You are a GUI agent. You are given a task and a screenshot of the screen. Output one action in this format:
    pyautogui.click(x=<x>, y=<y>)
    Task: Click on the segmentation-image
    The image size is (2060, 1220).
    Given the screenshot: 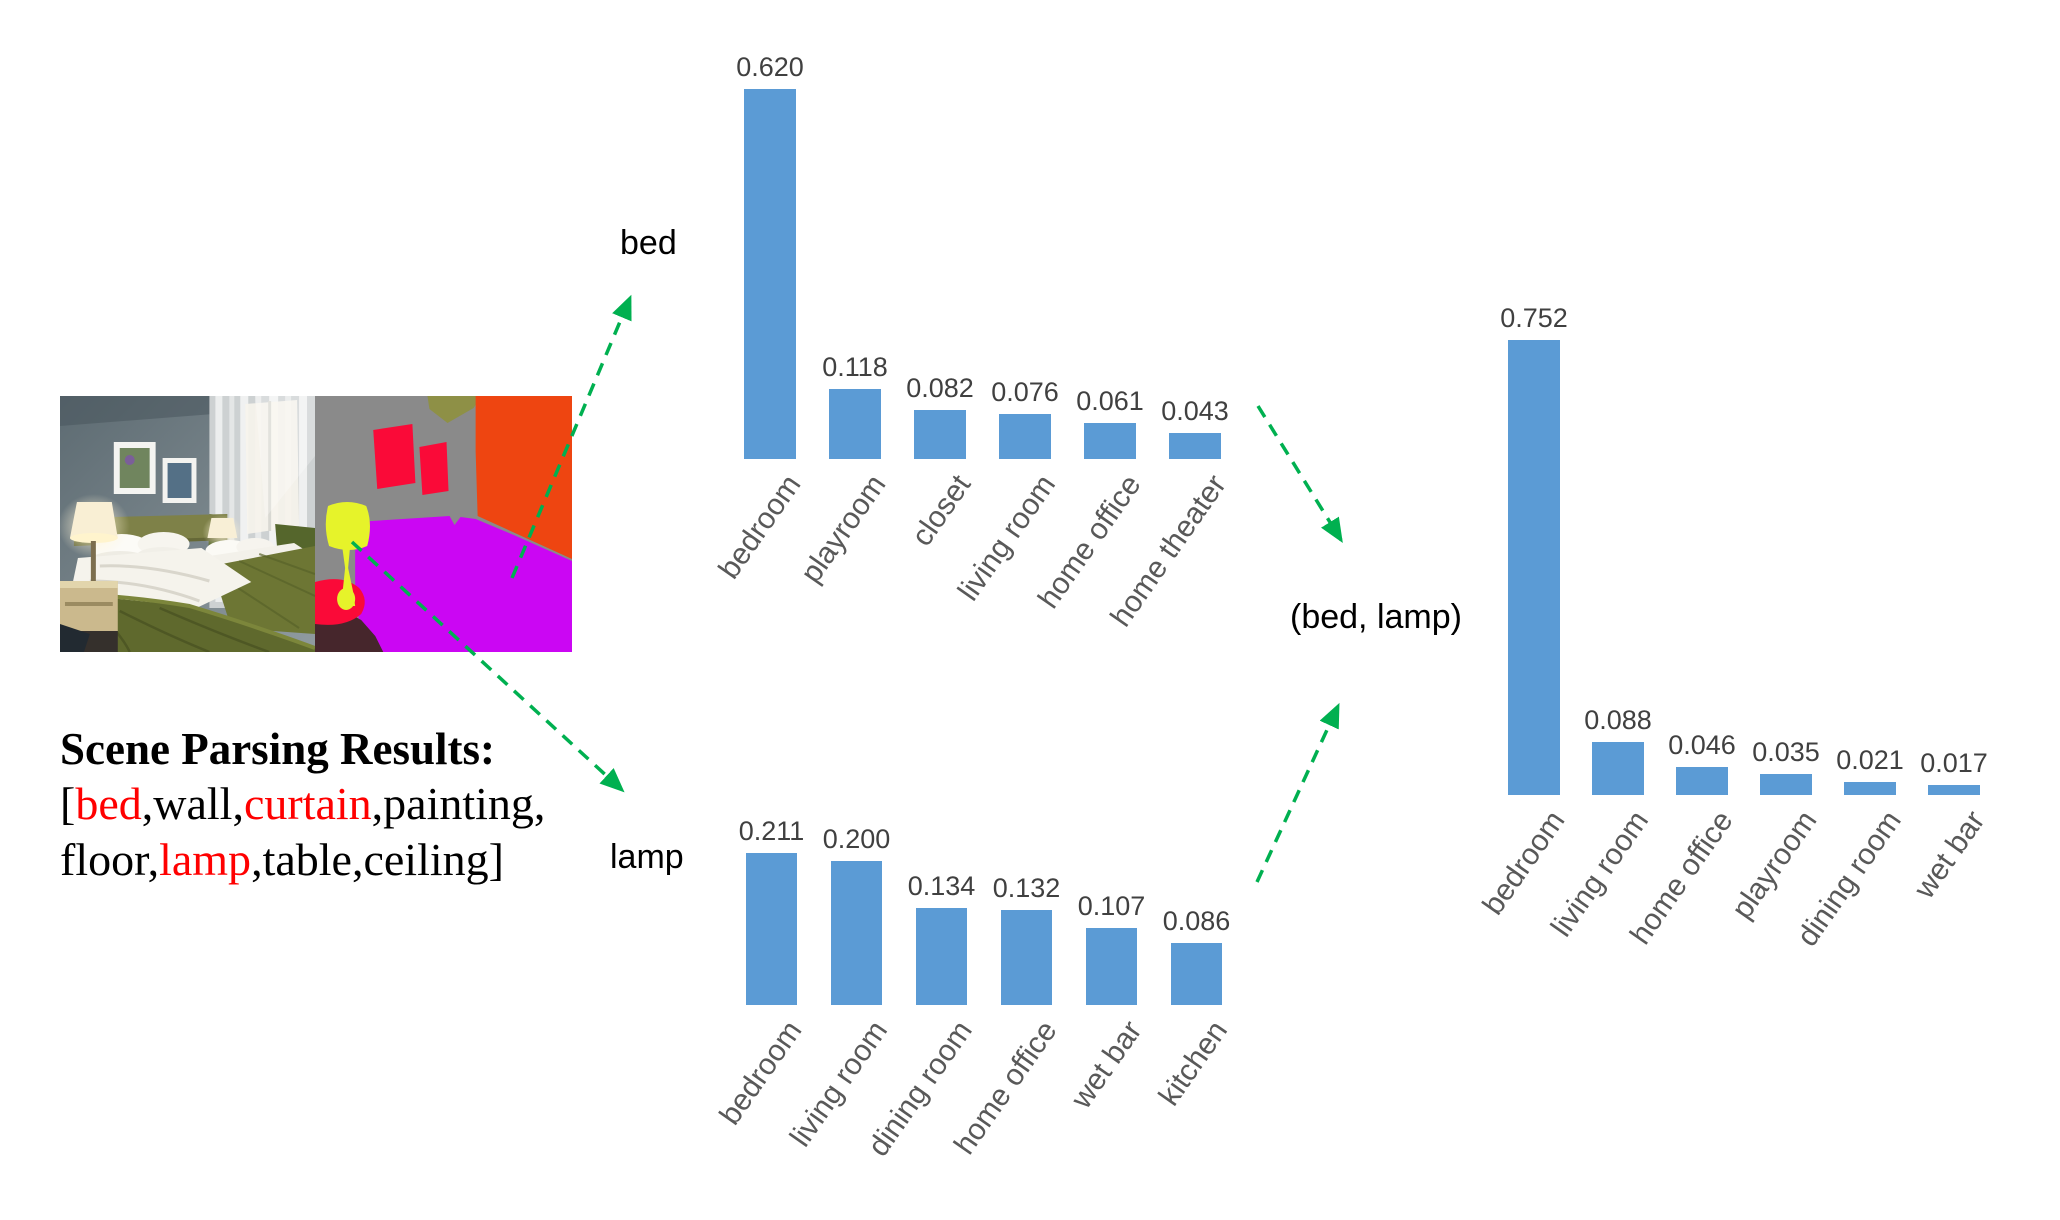 What is the action you would take?
    pyautogui.click(x=443, y=524)
    